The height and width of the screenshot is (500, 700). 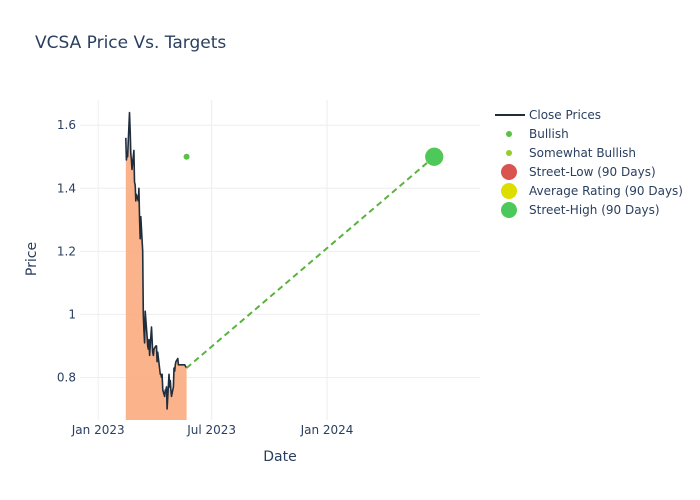 What do you see at coordinates (592, 172) in the screenshot?
I see `legend-label: Street-Low (90 Days)` at bounding box center [592, 172].